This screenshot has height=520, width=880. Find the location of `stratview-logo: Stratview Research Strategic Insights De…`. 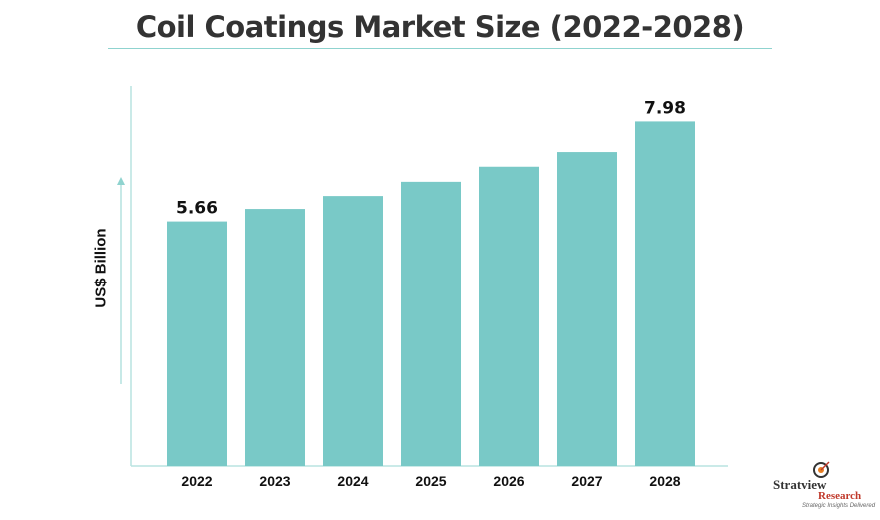

stratview-logo: Stratview Research Strategic Insights De… is located at coordinates (817, 488).